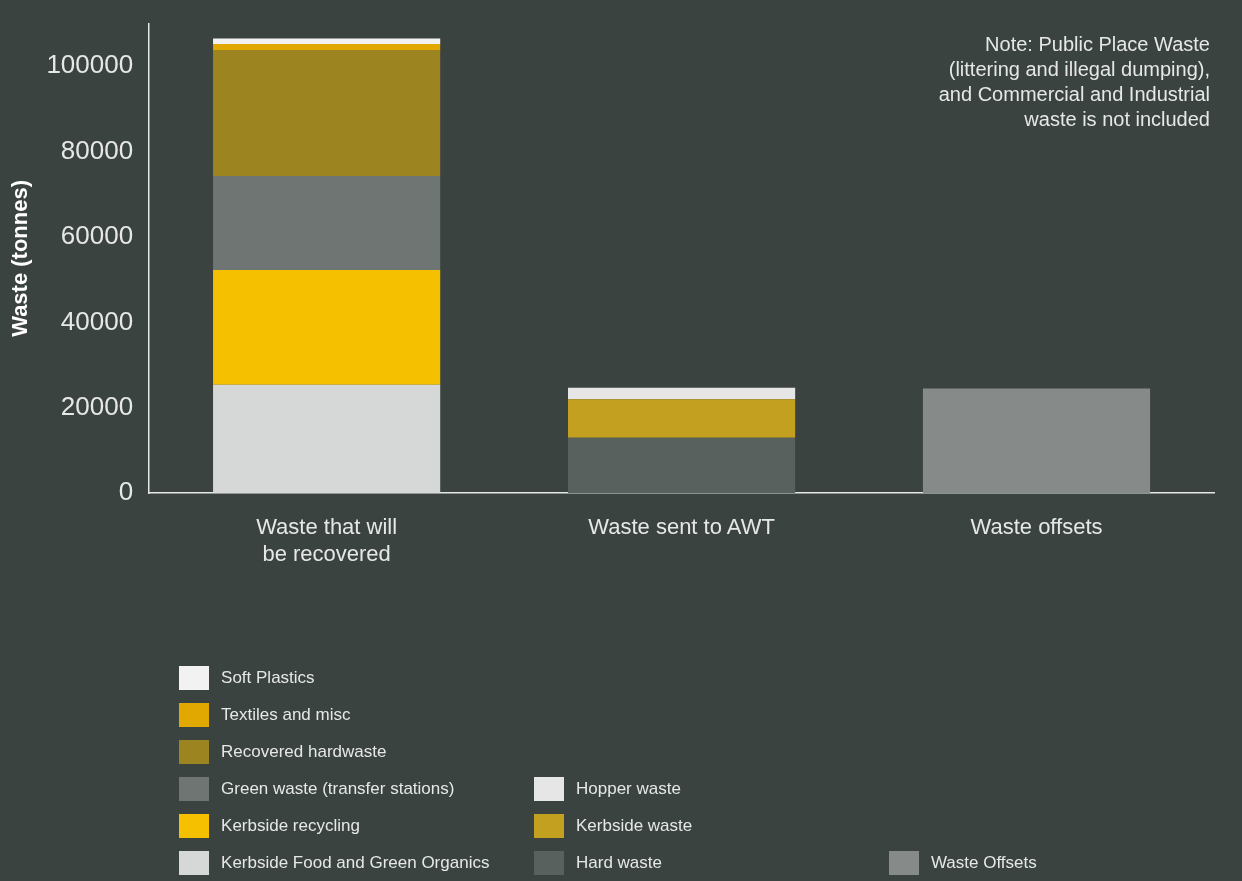 This screenshot has height=881, width=1242. Describe the element at coordinates (304, 752) in the screenshot. I see `legend-label: Recovered hardwaste` at that location.